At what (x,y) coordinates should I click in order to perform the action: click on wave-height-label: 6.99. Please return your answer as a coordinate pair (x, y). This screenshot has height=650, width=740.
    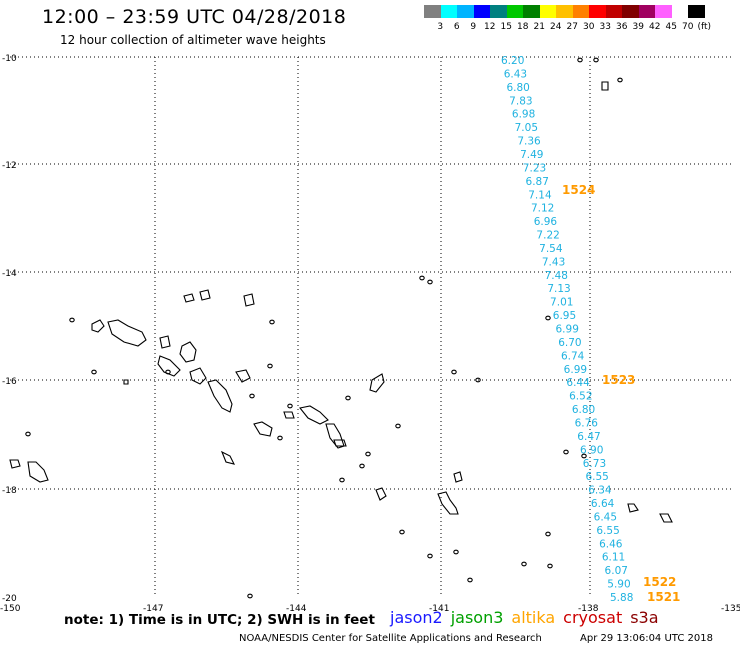
    Looking at the image, I should click on (575, 370).